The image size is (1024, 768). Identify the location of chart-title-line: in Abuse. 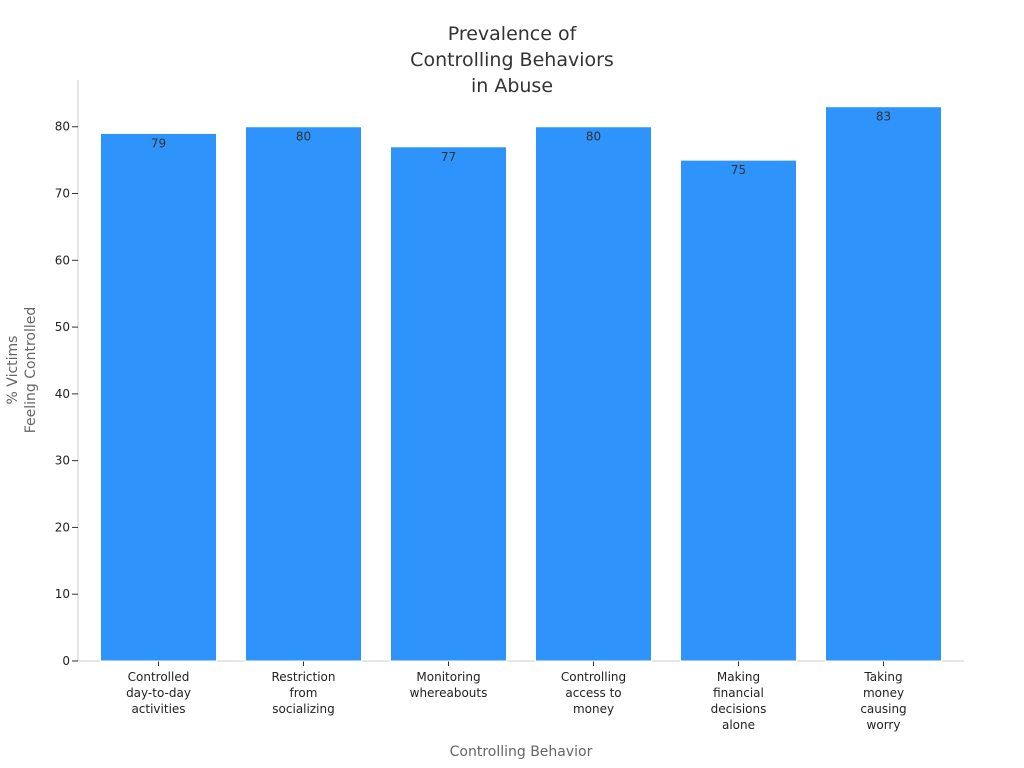
(512, 86).